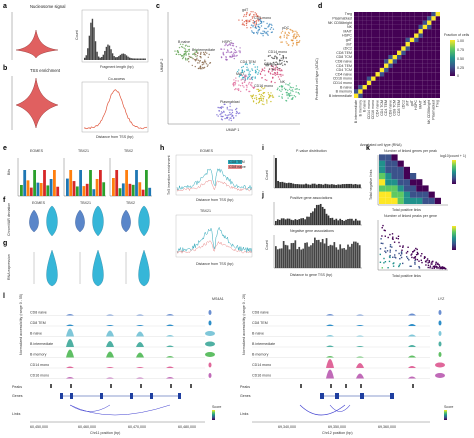 The height and width of the screenshot is (438, 474). What do you see at coordinates (71, 396) in the screenshot?
I see `l-exon-left` at bounding box center [71, 396].